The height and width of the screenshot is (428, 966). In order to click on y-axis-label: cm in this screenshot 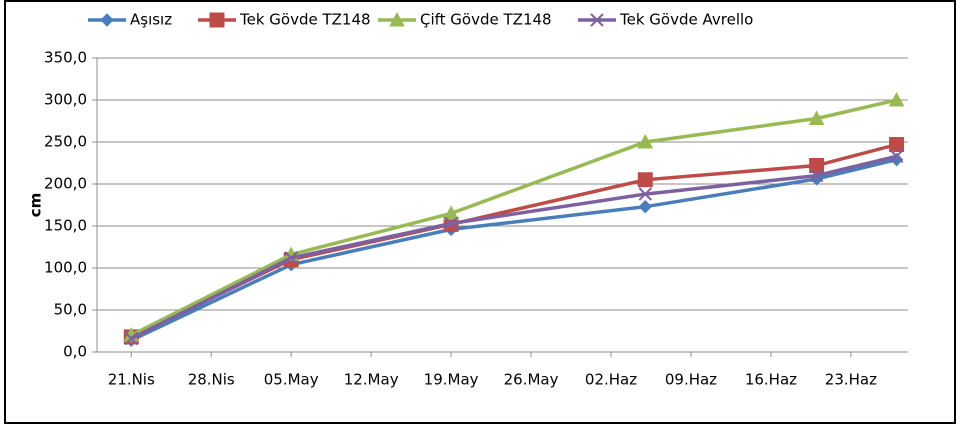, I will do `click(36, 205)`.